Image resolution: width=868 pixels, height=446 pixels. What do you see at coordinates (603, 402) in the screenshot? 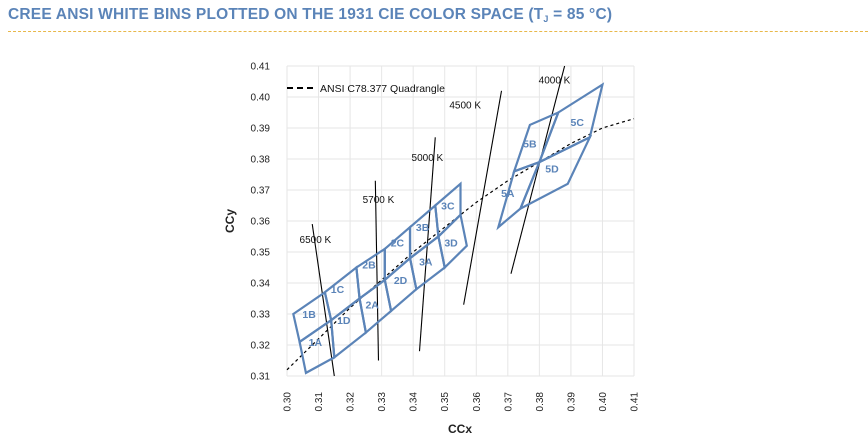
I see `x-tick-label: 0.40` at bounding box center [603, 402].